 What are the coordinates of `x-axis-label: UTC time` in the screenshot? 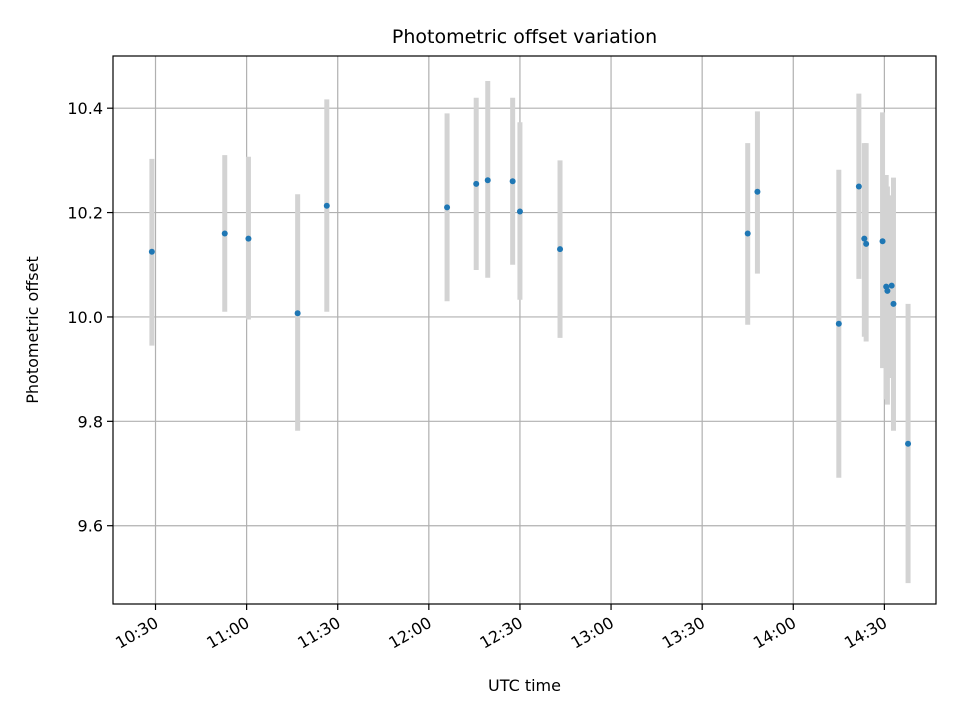 It's located at (524, 685).